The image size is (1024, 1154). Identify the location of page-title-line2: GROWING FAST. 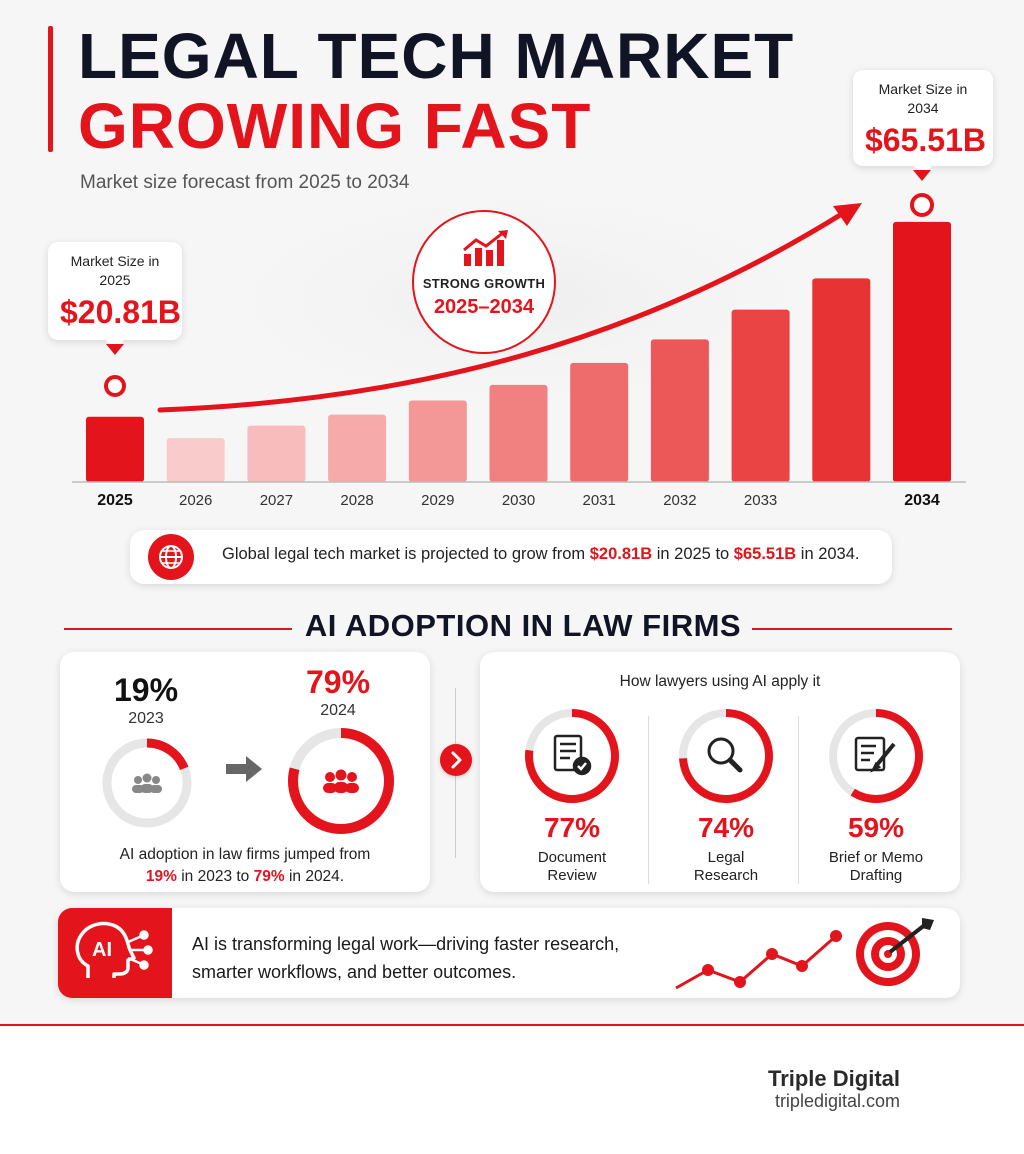
(335, 126).